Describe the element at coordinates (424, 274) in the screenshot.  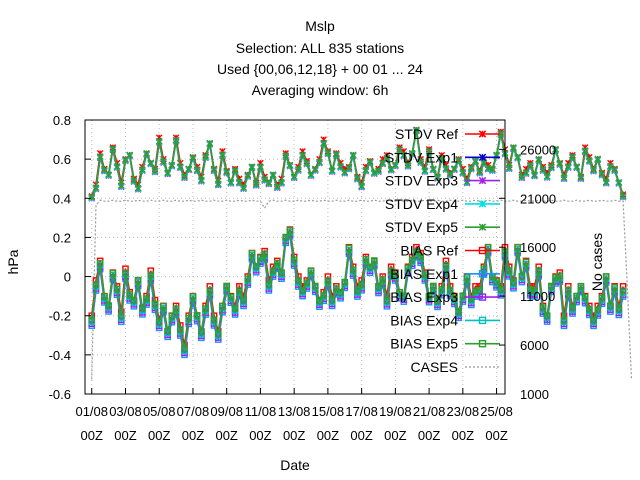
I see `legend-label: BIAS Exp1` at that location.